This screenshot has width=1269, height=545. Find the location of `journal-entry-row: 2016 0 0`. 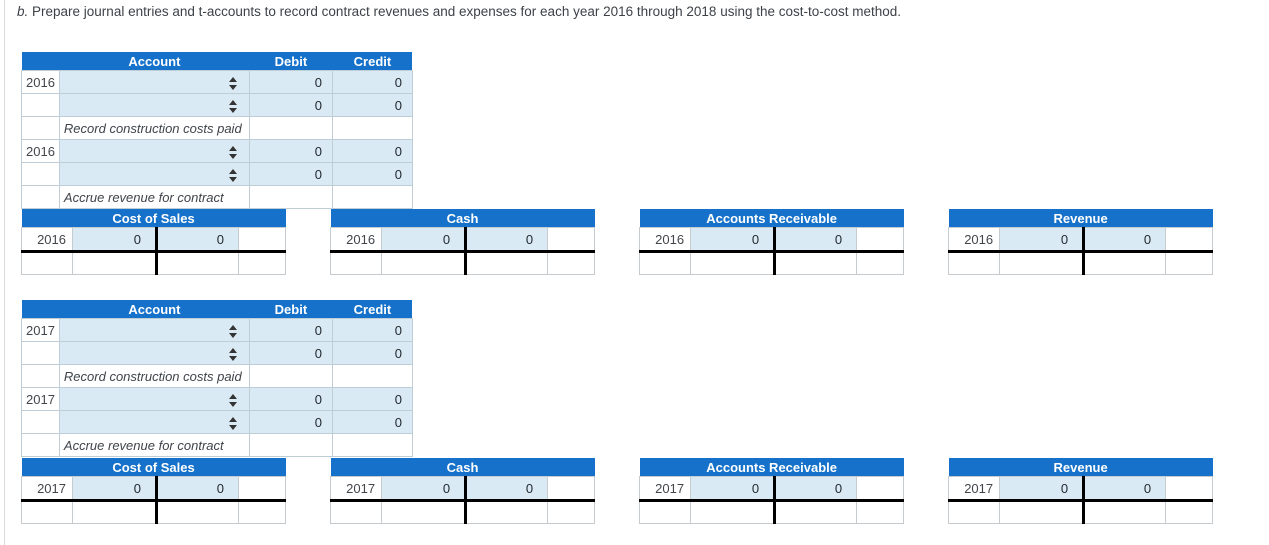

journal-entry-row: 2016 0 0 is located at coordinates (217, 82).